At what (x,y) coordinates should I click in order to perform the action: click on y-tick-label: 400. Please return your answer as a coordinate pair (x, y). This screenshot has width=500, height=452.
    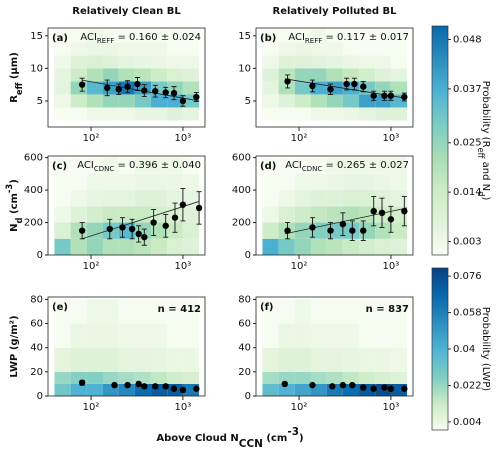
    Looking at the image, I should click on (33, 190).